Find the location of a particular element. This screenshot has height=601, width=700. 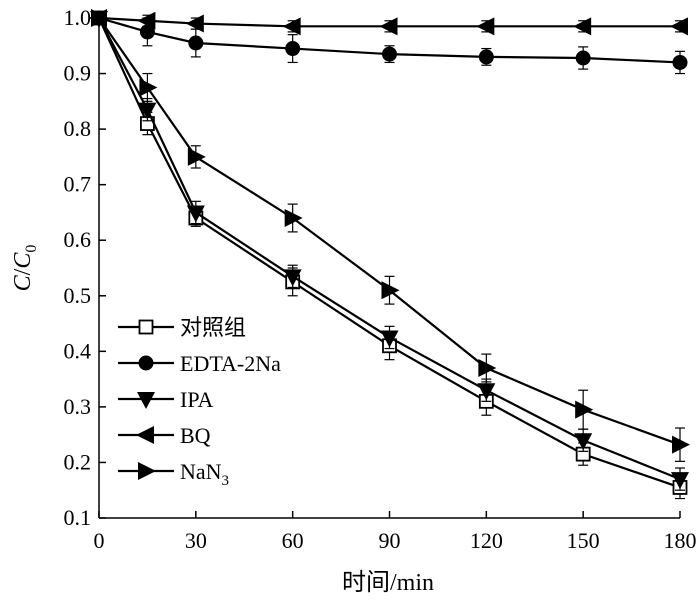

y-axis-label-numerator: C is located at coordinates (23, 282).